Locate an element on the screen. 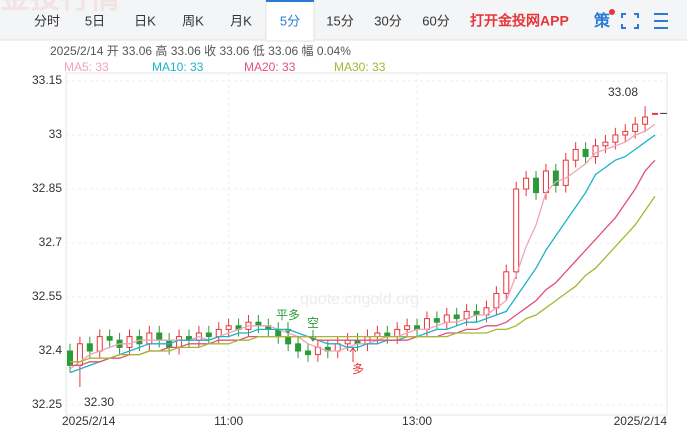  signal-label: 空 is located at coordinates (313, 323).